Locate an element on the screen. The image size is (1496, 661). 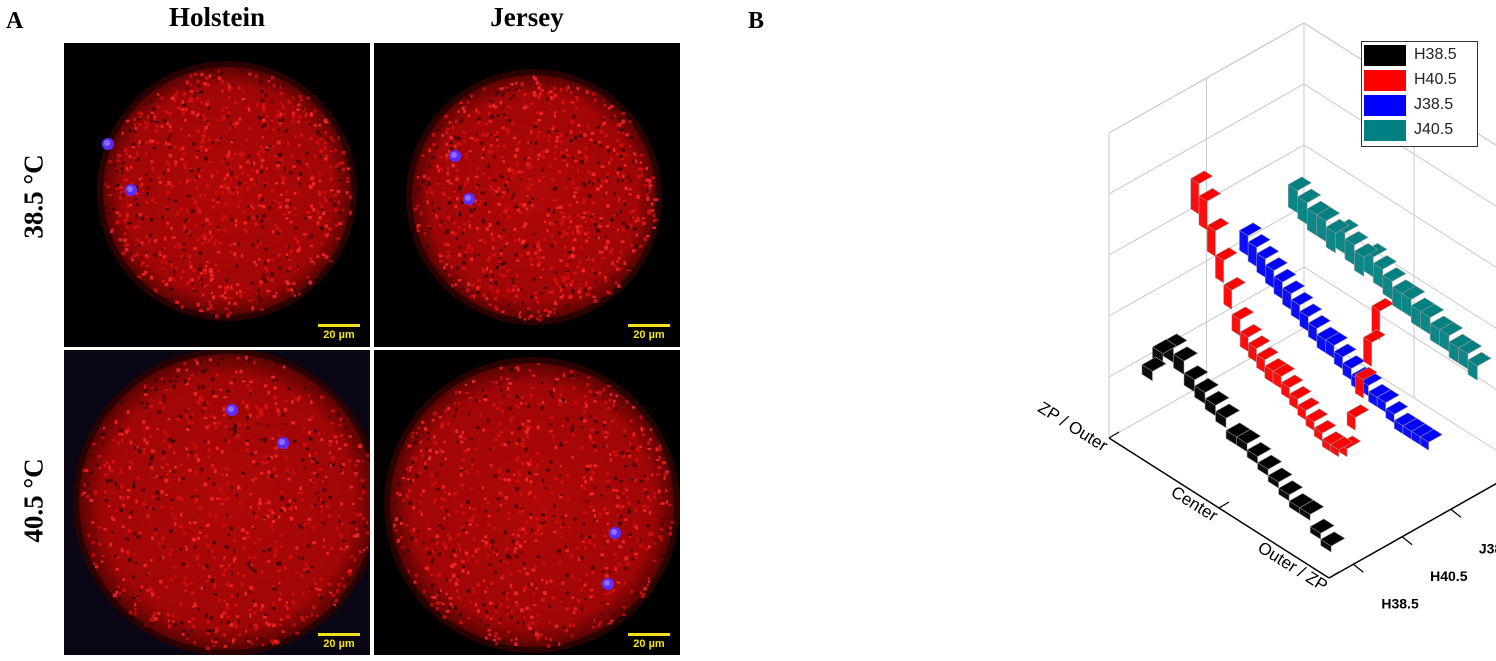
micrograph-jersey-38-5: 20 µm is located at coordinates (527, 195).